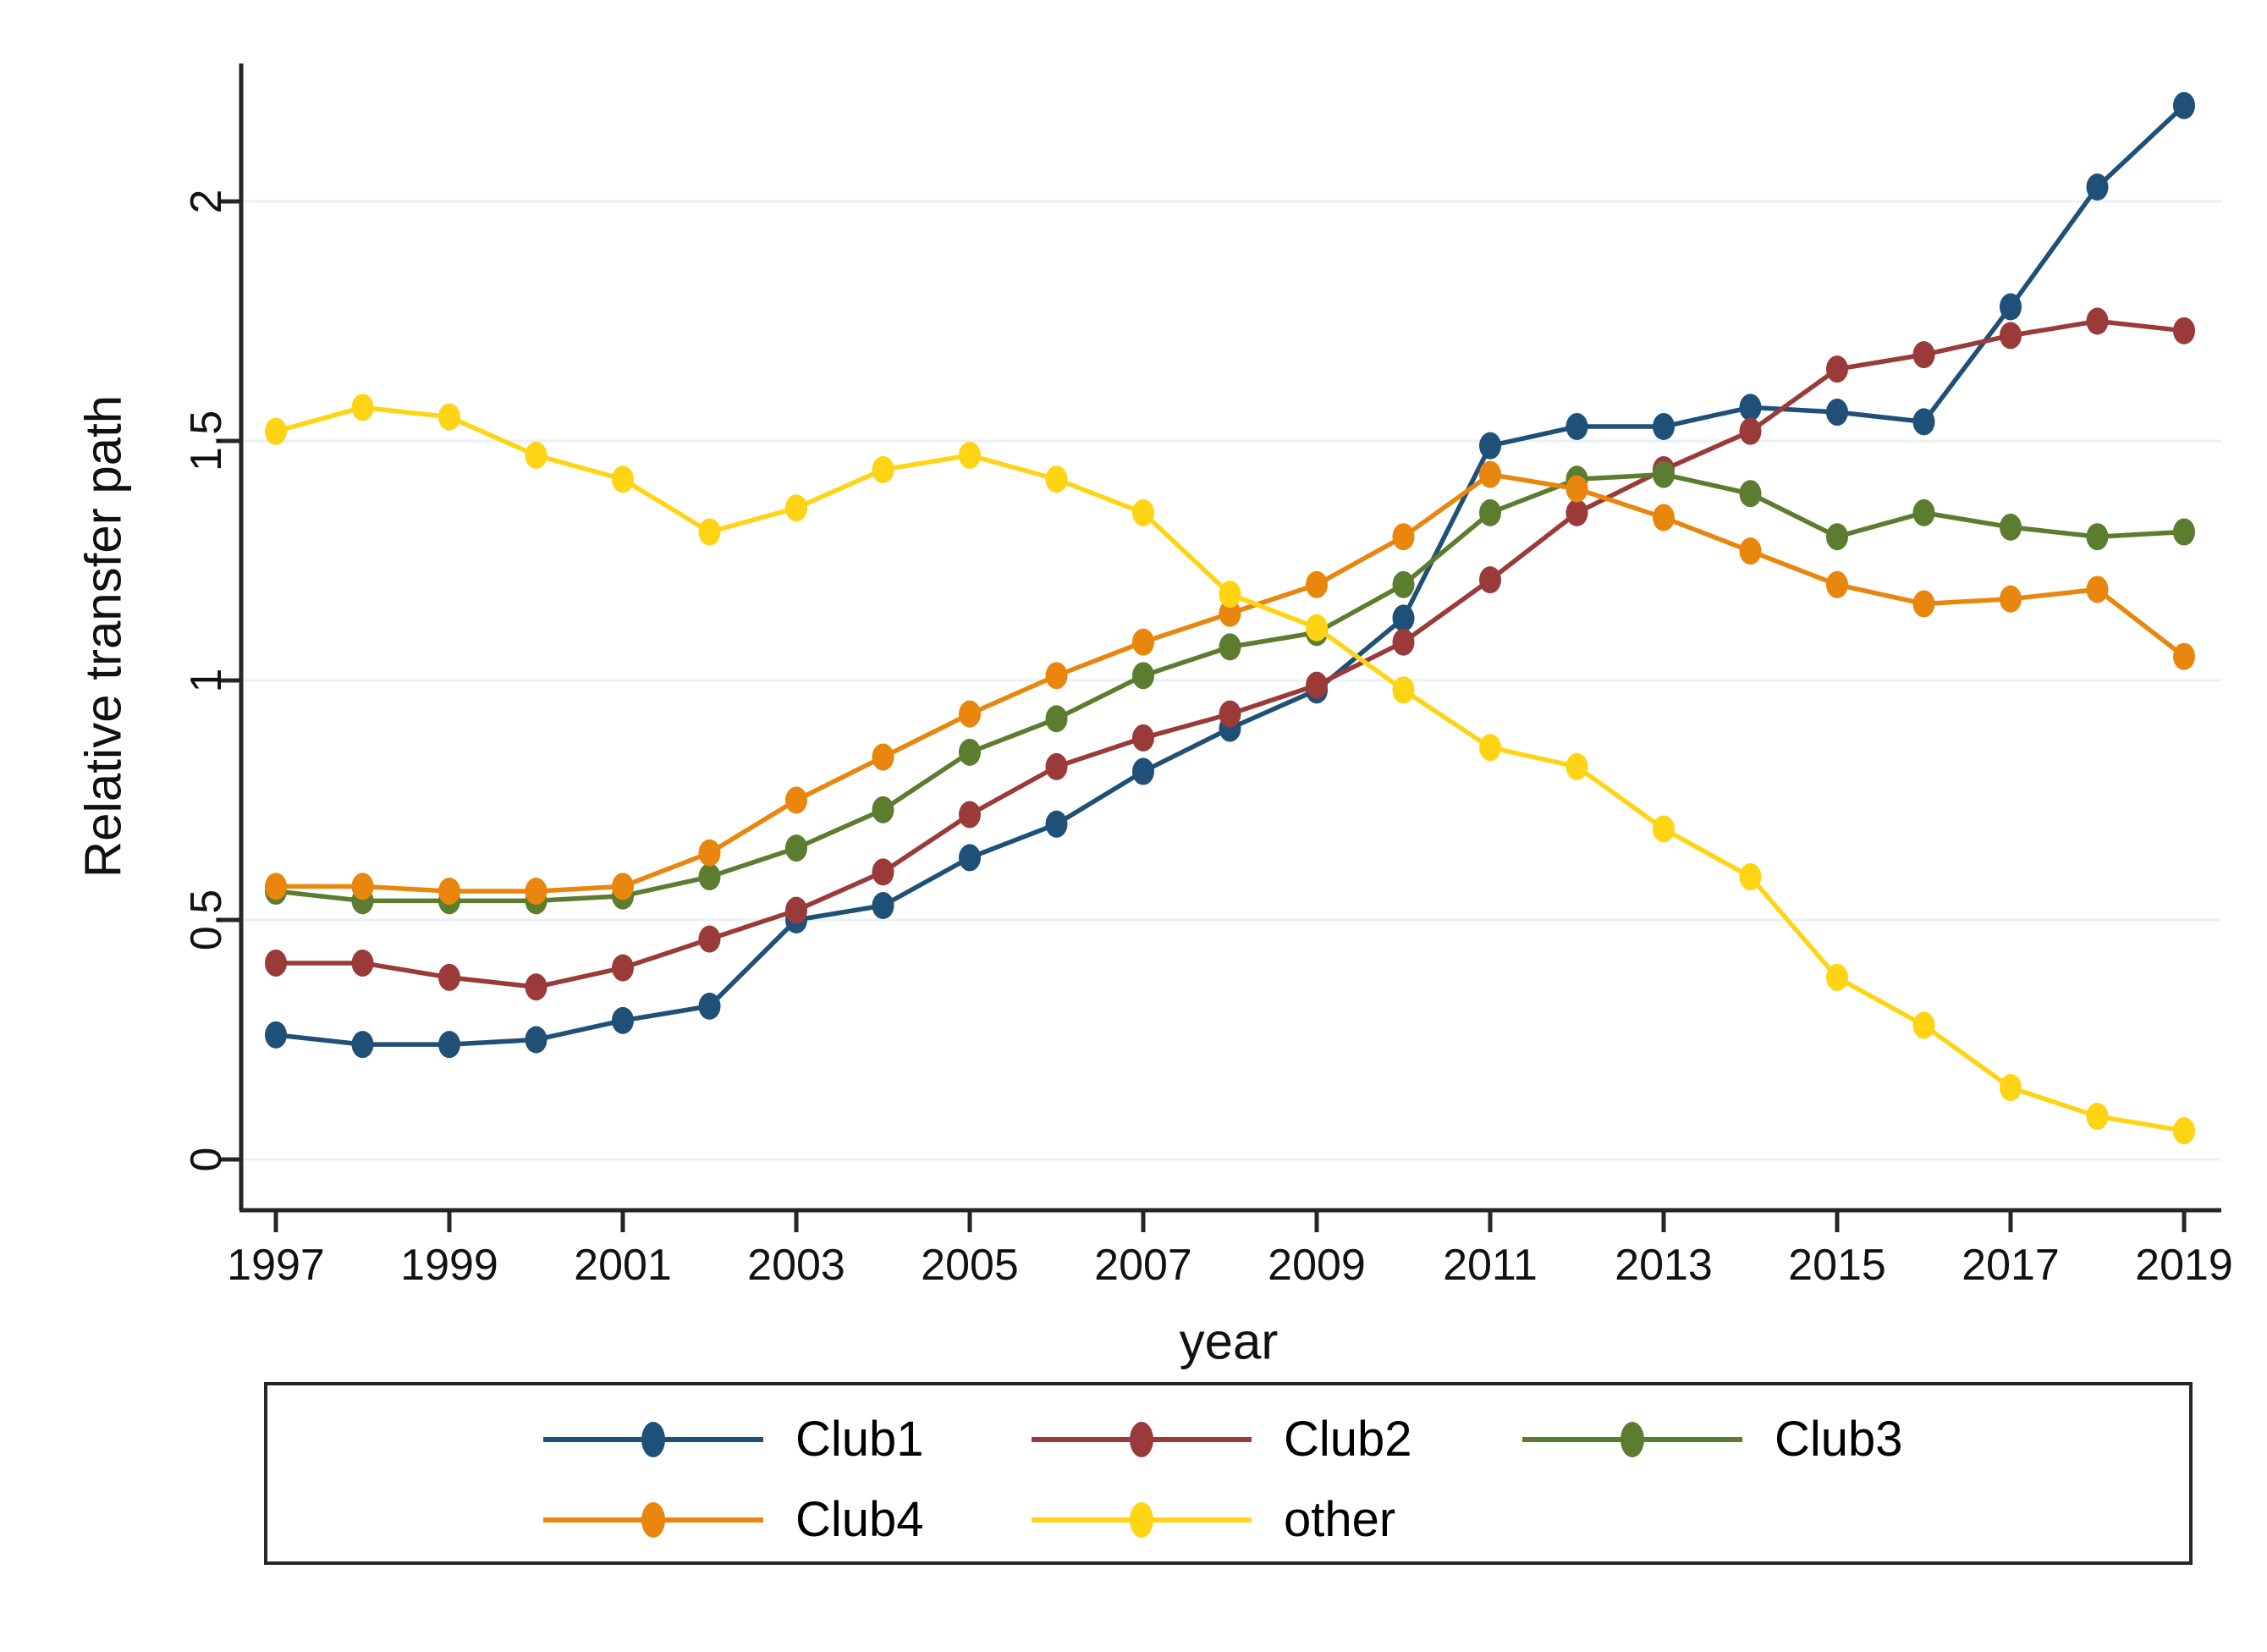 This screenshot has height=1652, width=2267. What do you see at coordinates (1340, 1519) in the screenshot?
I see `legend-label-other: other` at bounding box center [1340, 1519].